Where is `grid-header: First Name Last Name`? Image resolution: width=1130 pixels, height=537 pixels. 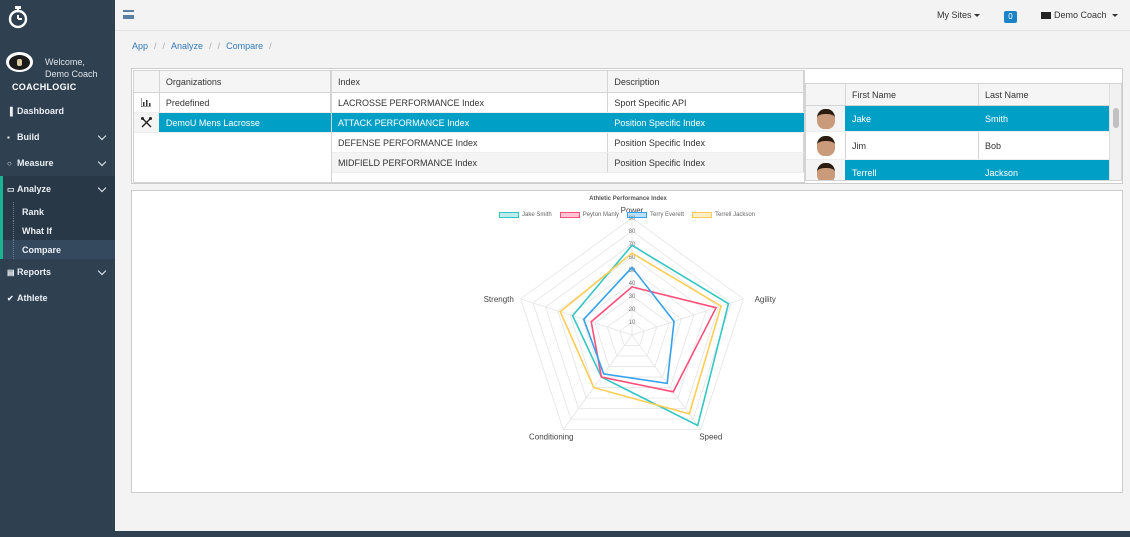
grid-header: First Name Last Name is located at coordinates (963, 95).